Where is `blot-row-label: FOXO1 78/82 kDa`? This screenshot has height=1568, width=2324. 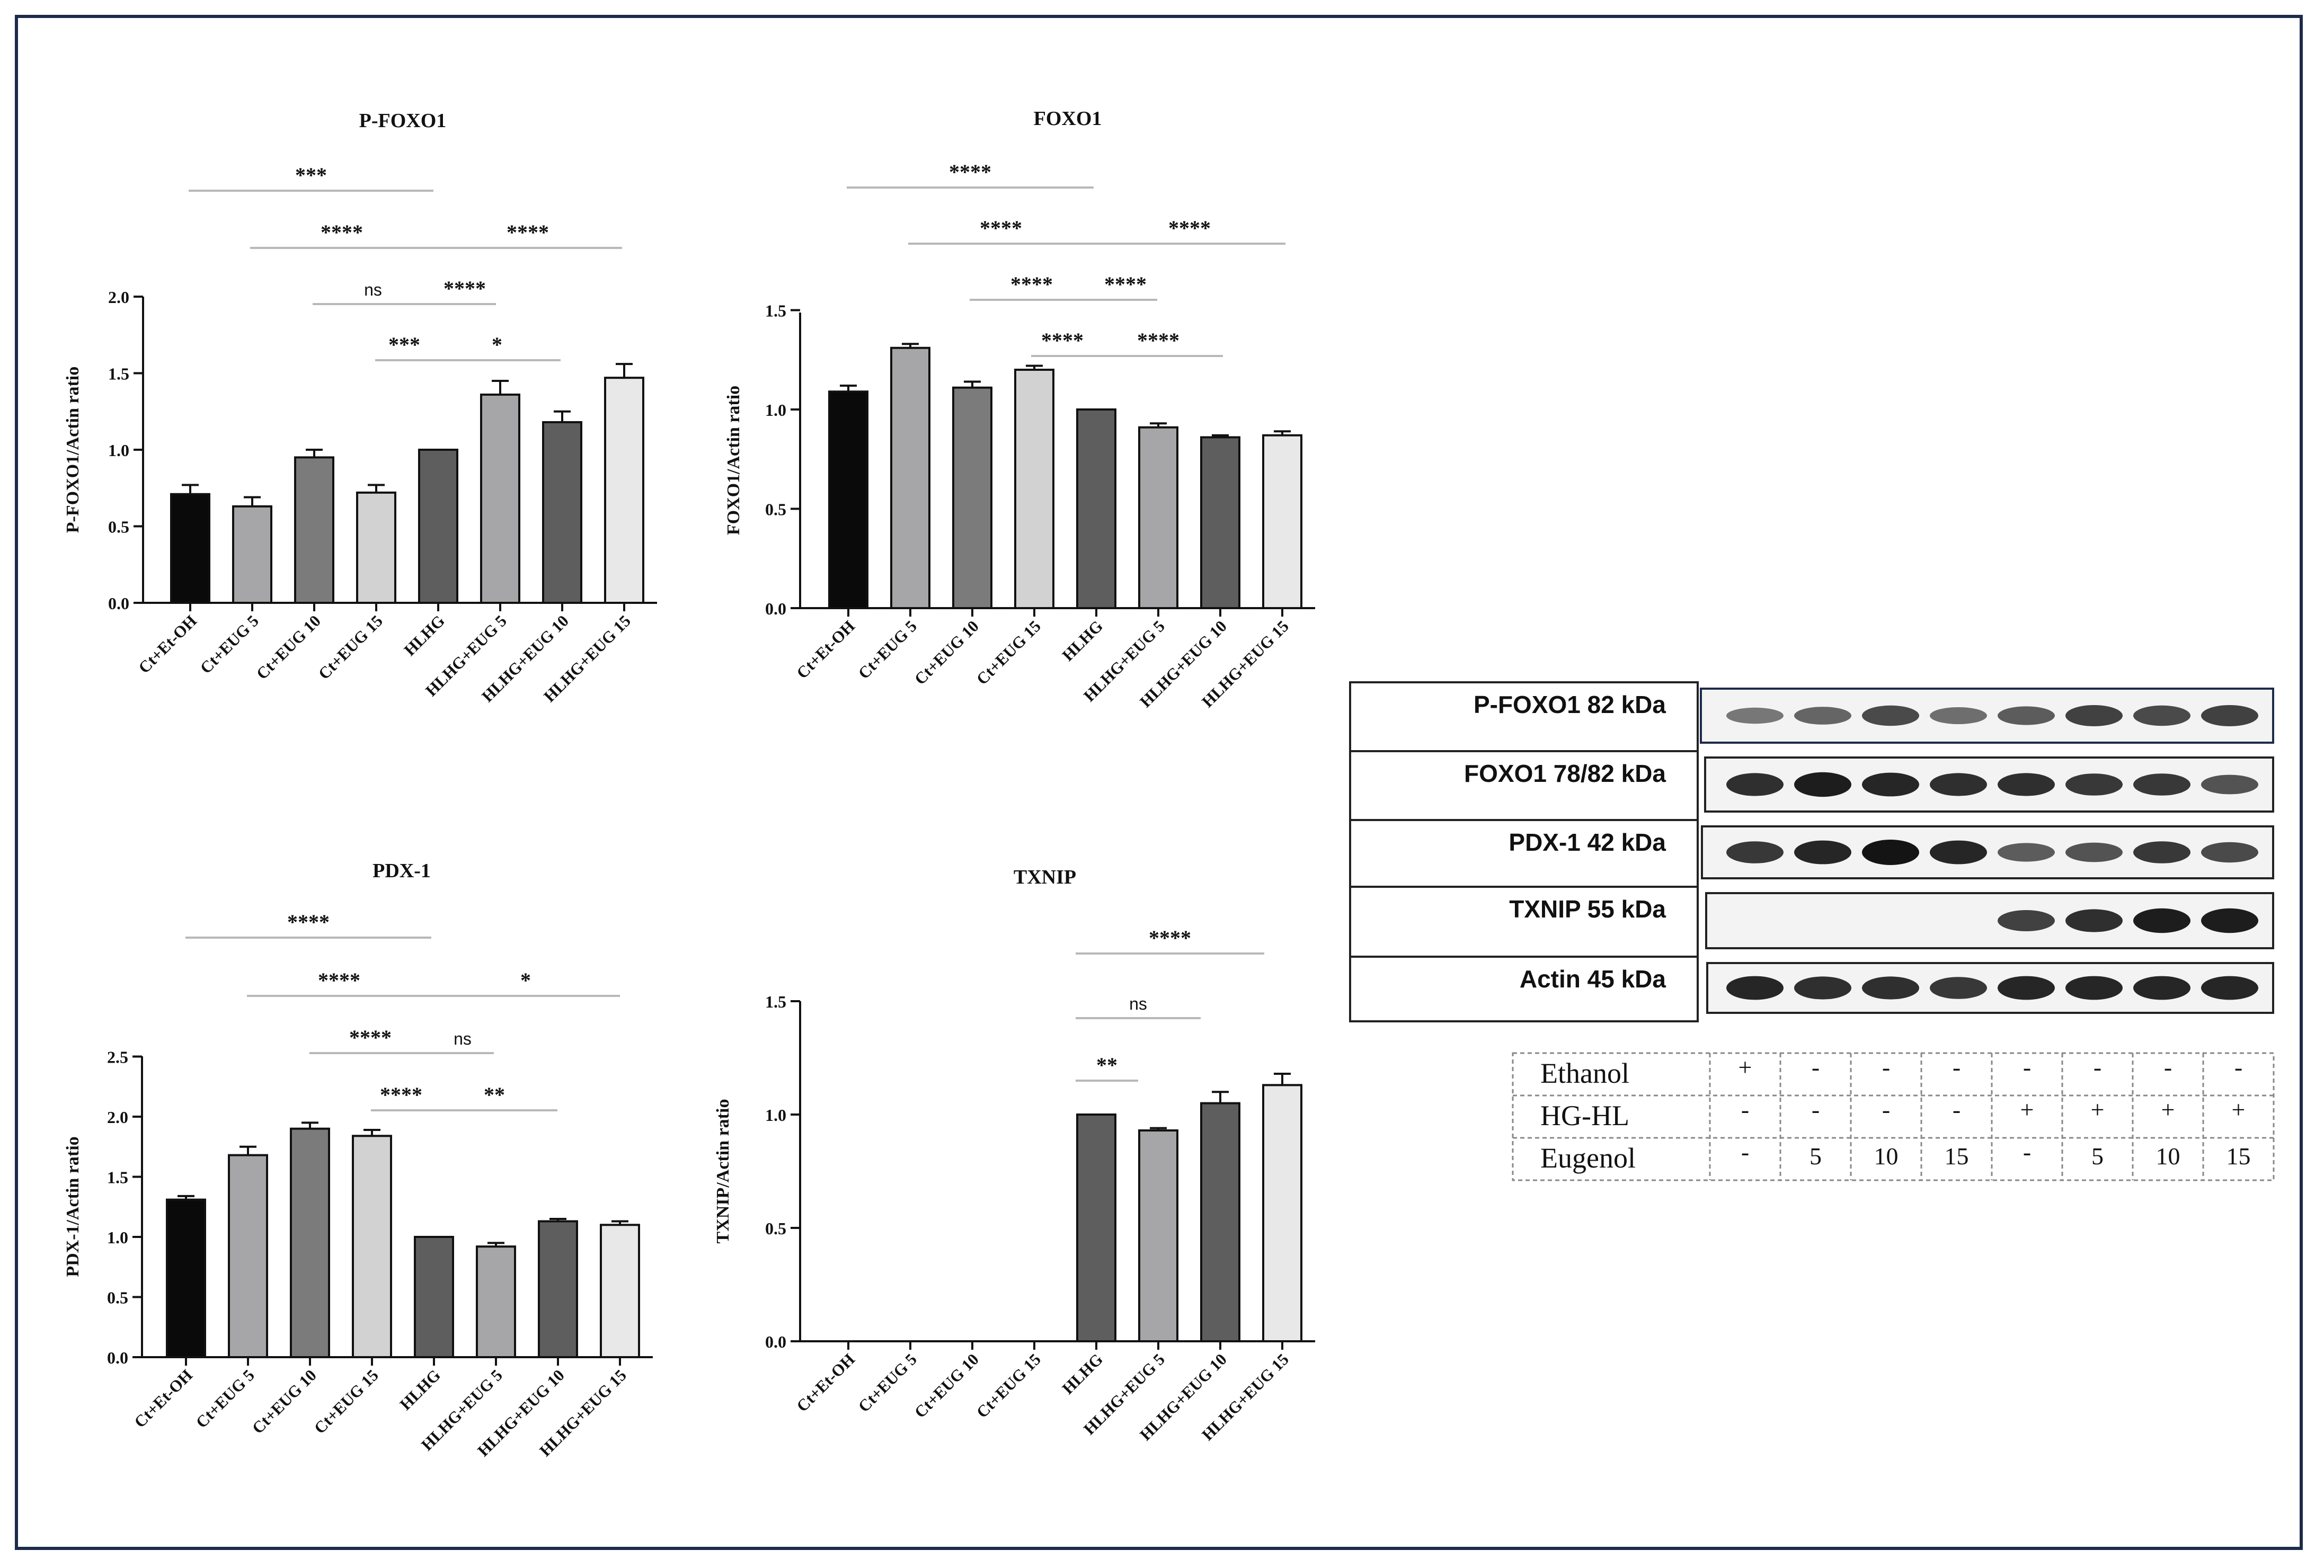 blot-row-label: FOXO1 78/82 kDa is located at coordinates (1565, 773).